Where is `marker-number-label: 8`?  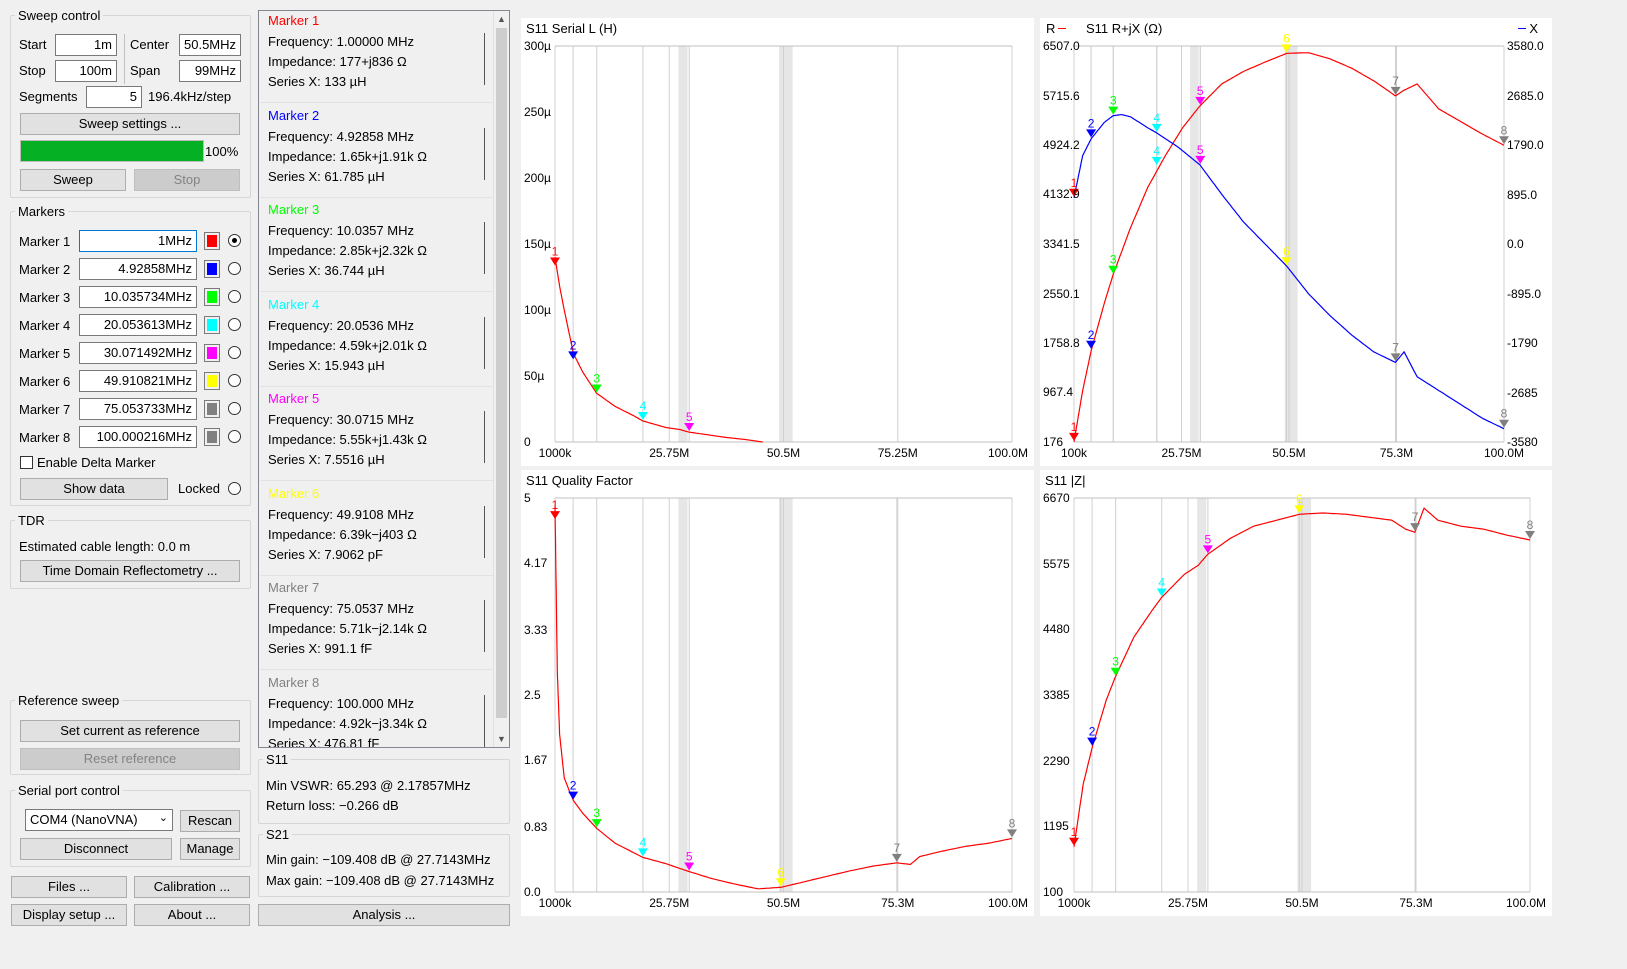
marker-number-label: 8 is located at coordinates (1012, 823).